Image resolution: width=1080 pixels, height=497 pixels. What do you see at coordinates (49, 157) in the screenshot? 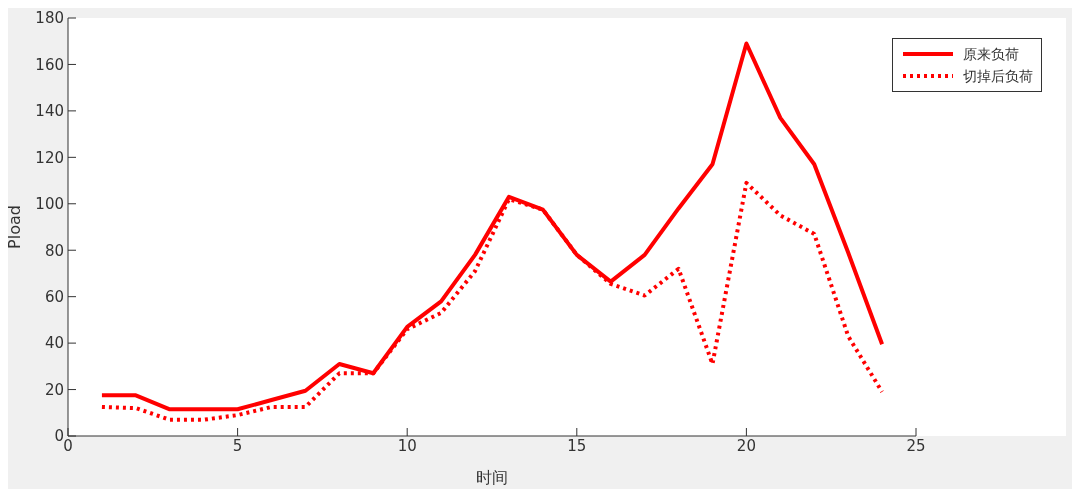
I see `y-tick-label: 120` at bounding box center [49, 157].